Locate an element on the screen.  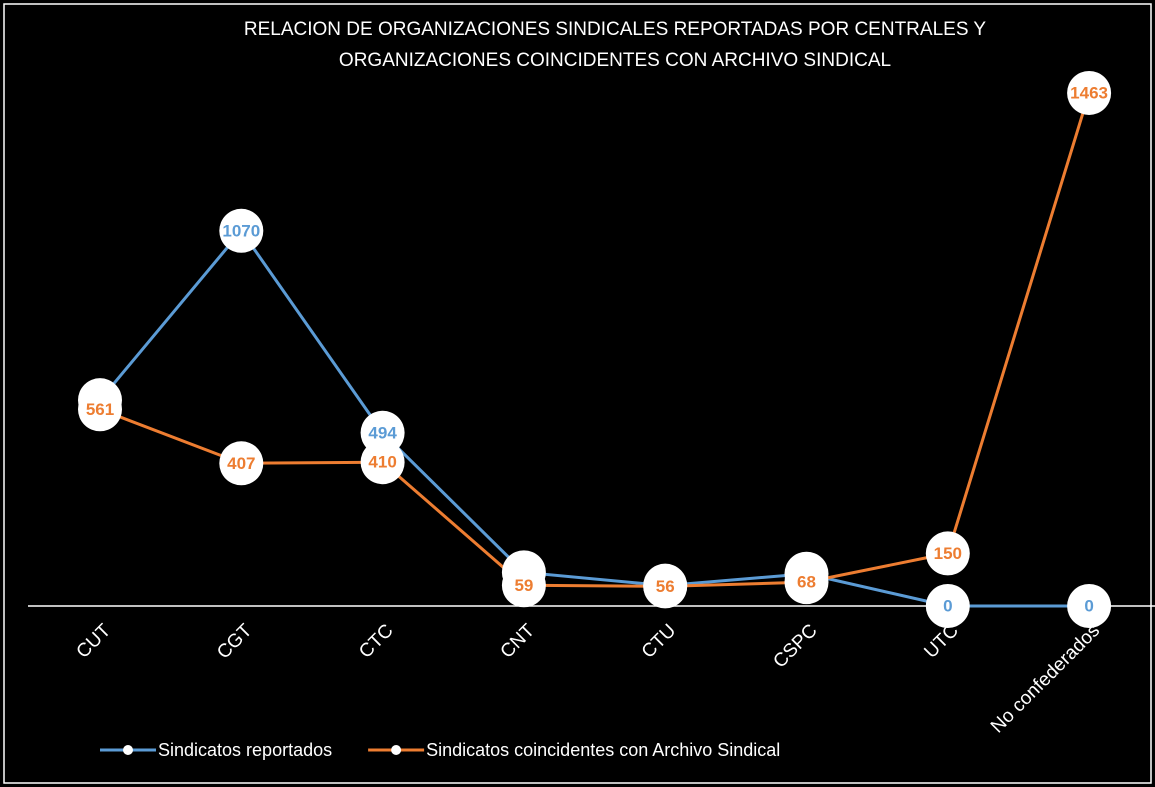
legend-label: Sindicatos reportados is located at coordinates (245, 750).